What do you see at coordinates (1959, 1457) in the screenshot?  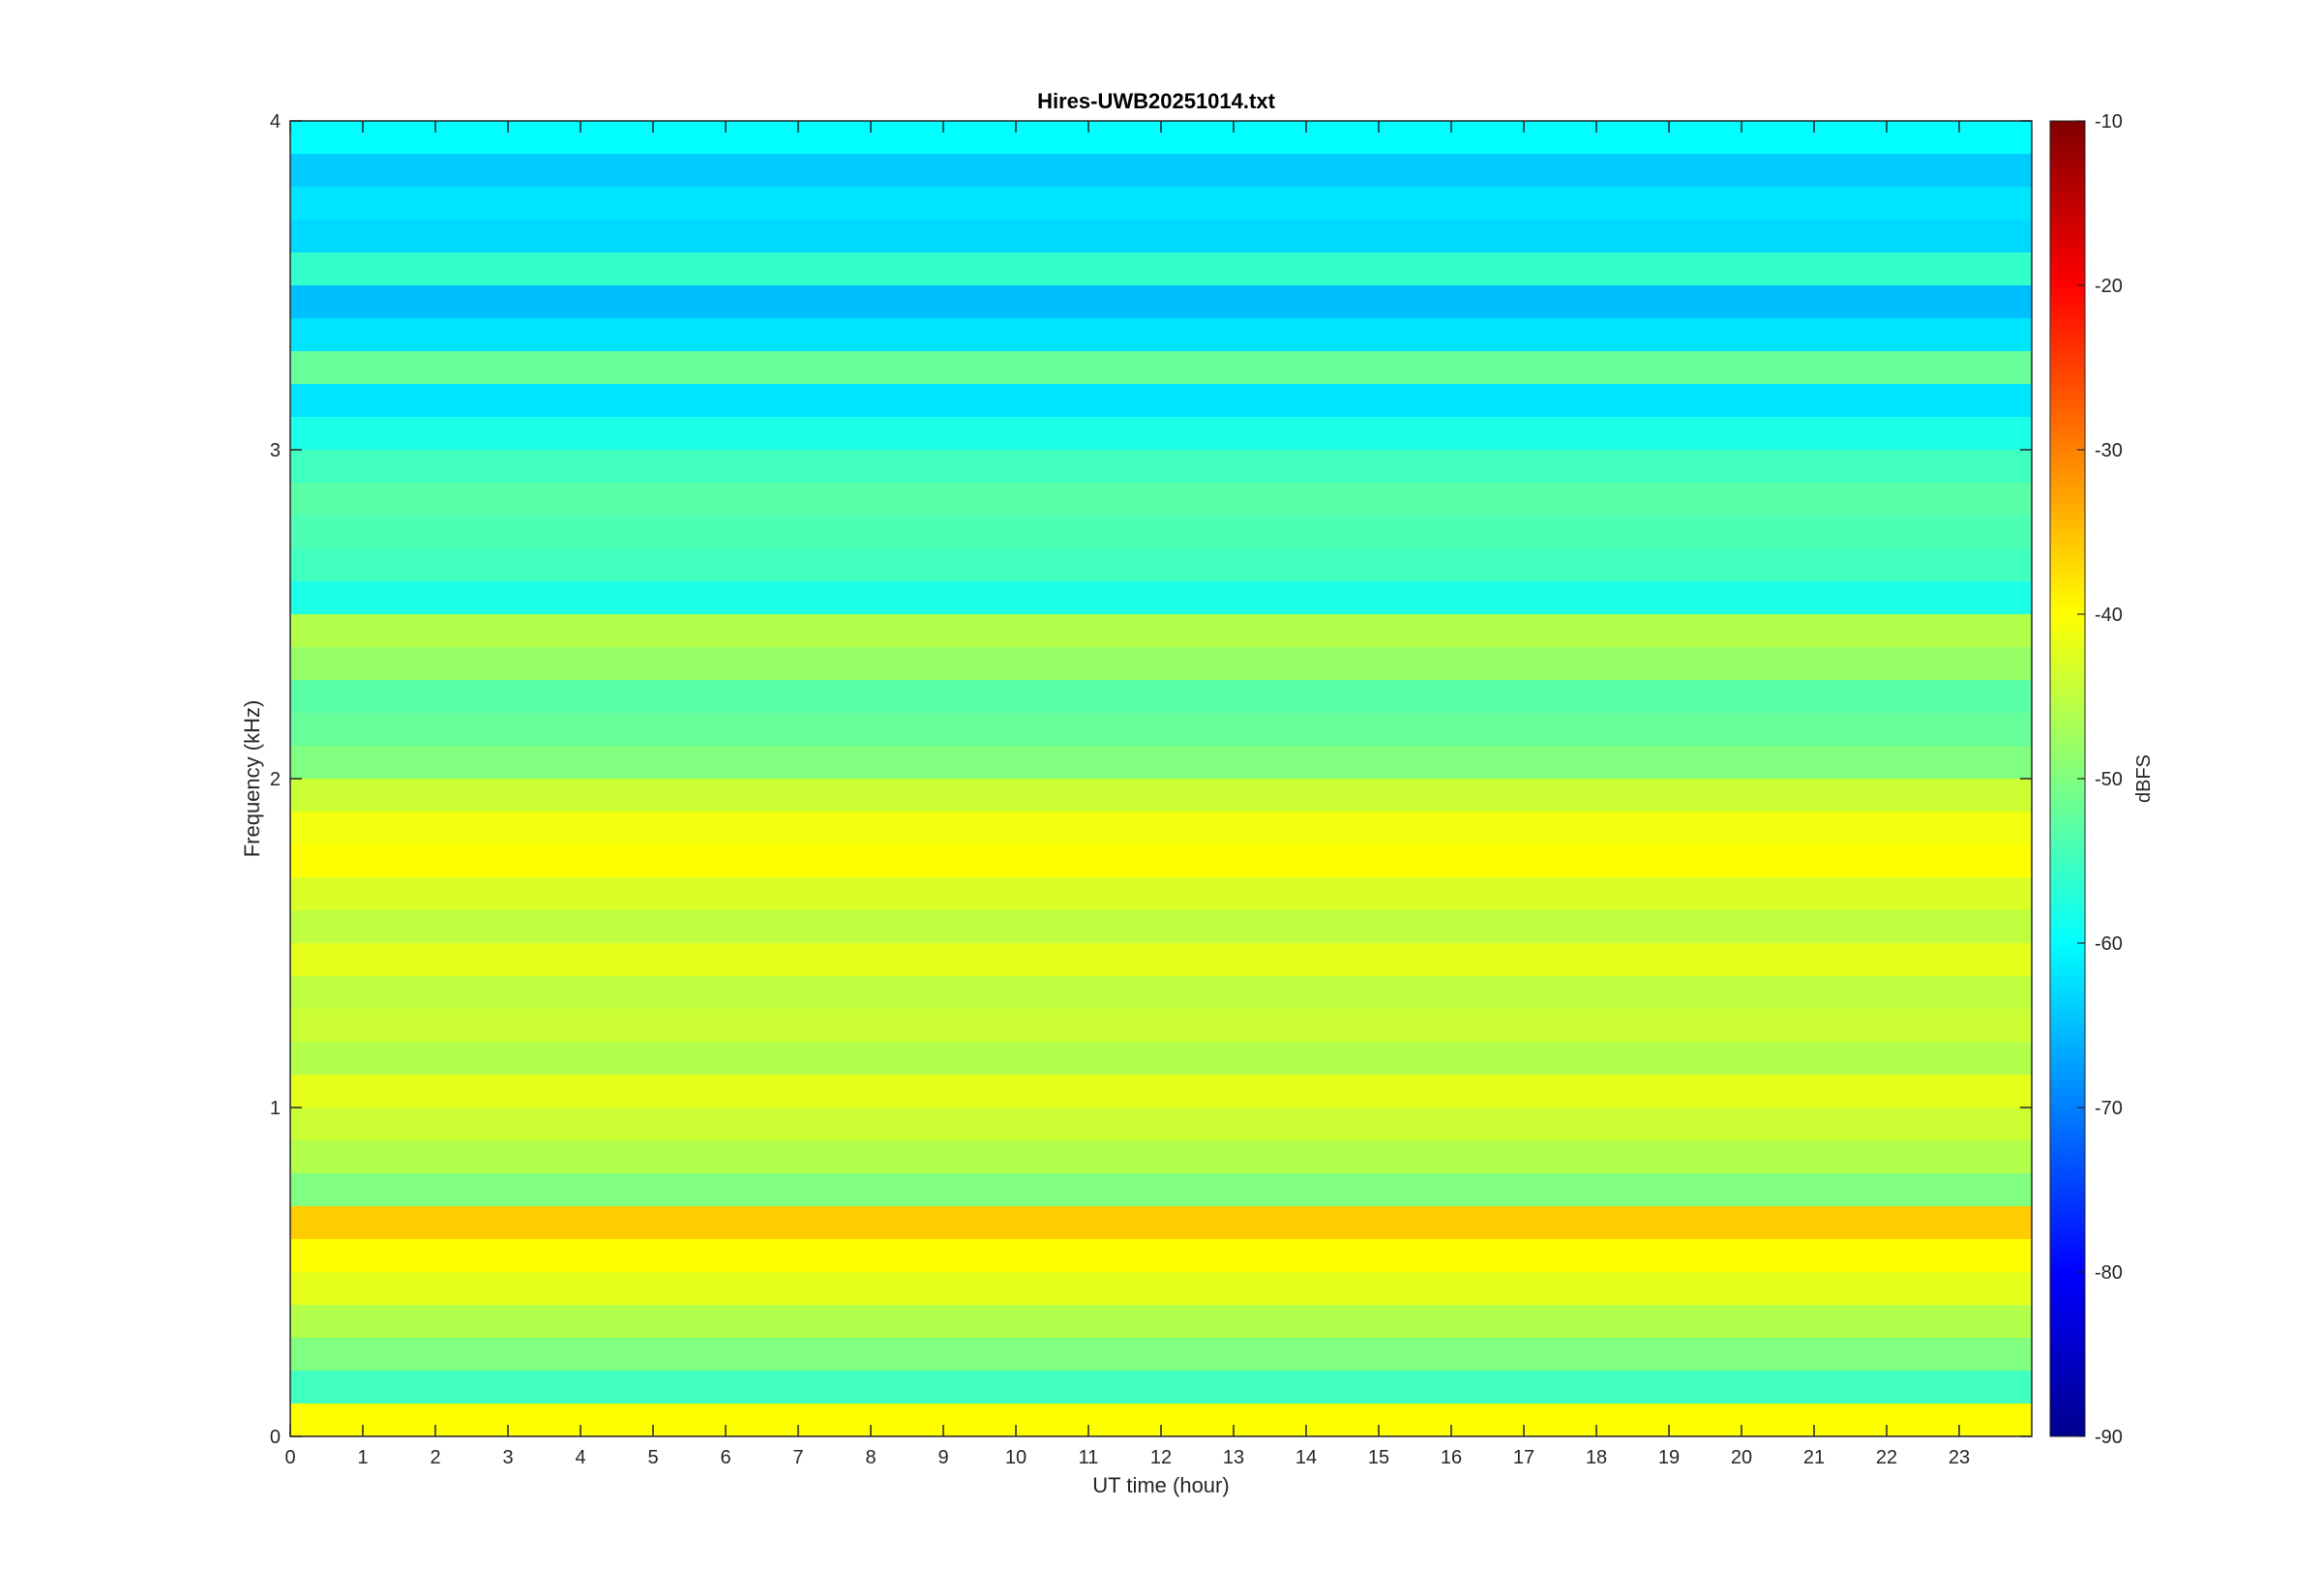 I see `x-tick-label: 23` at bounding box center [1959, 1457].